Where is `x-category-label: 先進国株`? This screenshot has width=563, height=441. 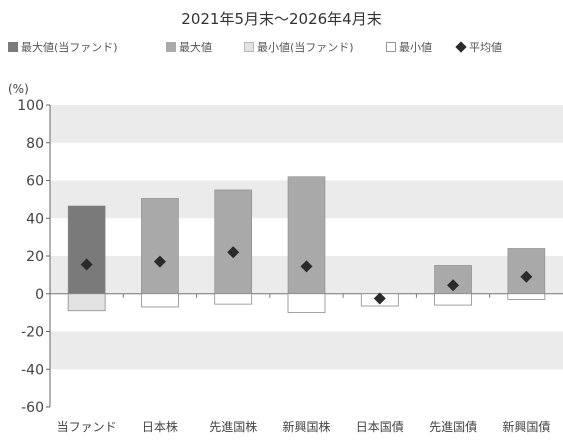 x-category-label: 先進国株 is located at coordinates (233, 426).